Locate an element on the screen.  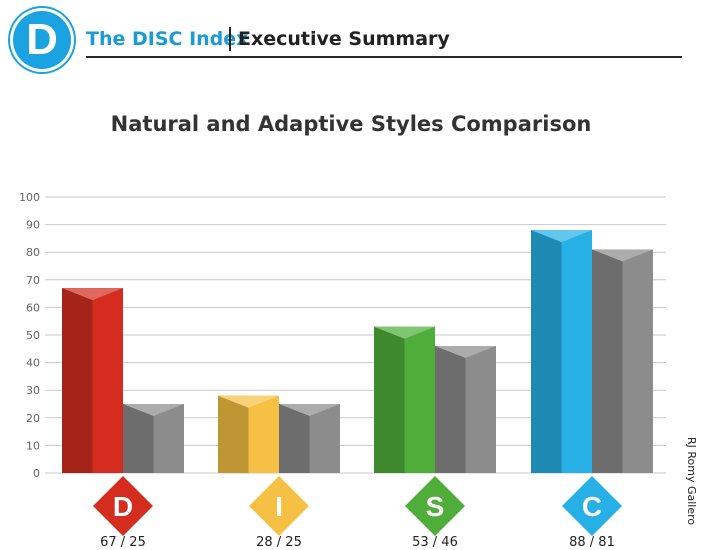
title-separator is located at coordinates (230, 39).